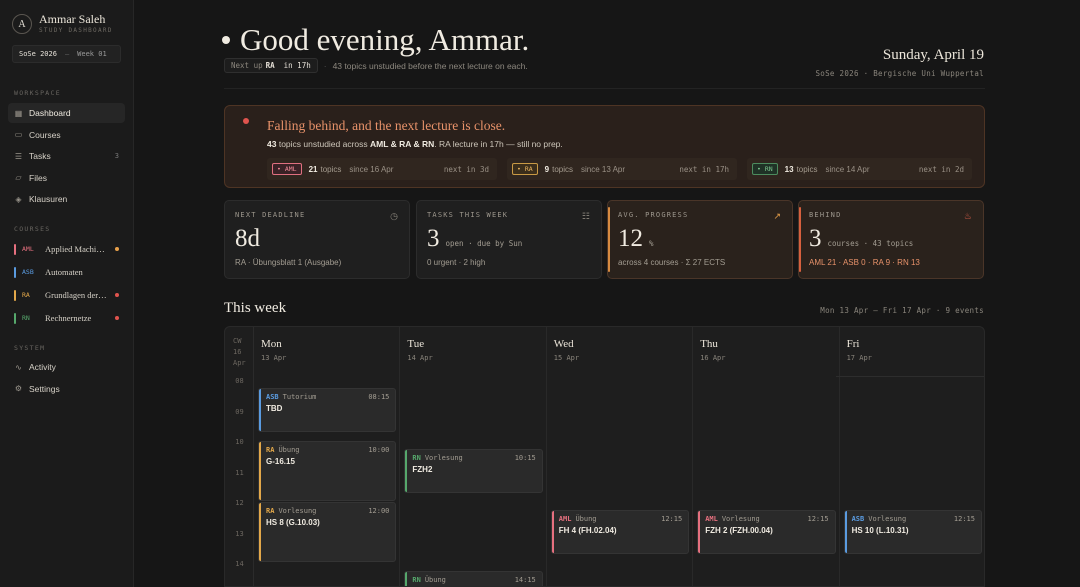 The width and height of the screenshot is (1080, 587). What do you see at coordinates (50, 113) in the screenshot?
I see `sidebar-item-label: Dashboard` at bounding box center [50, 113].